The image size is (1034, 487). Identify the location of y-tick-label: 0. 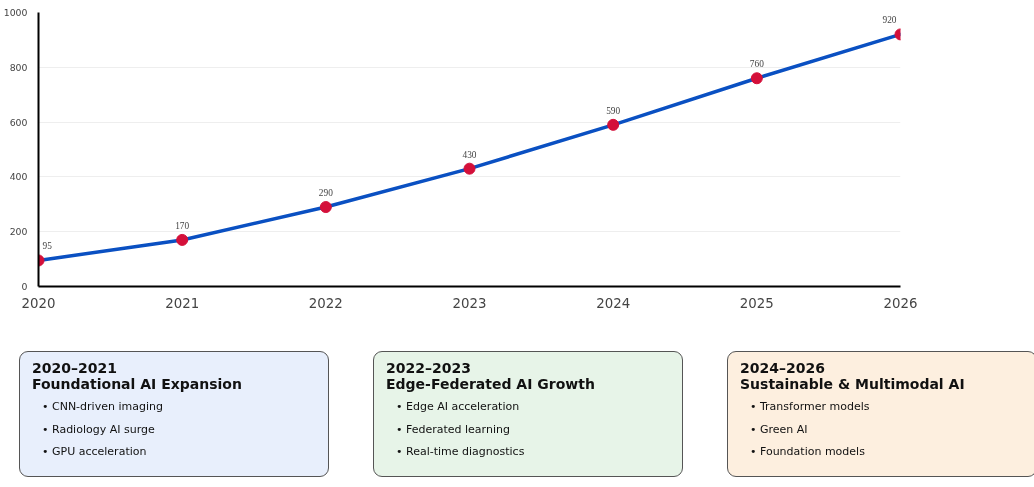
(24, 286).